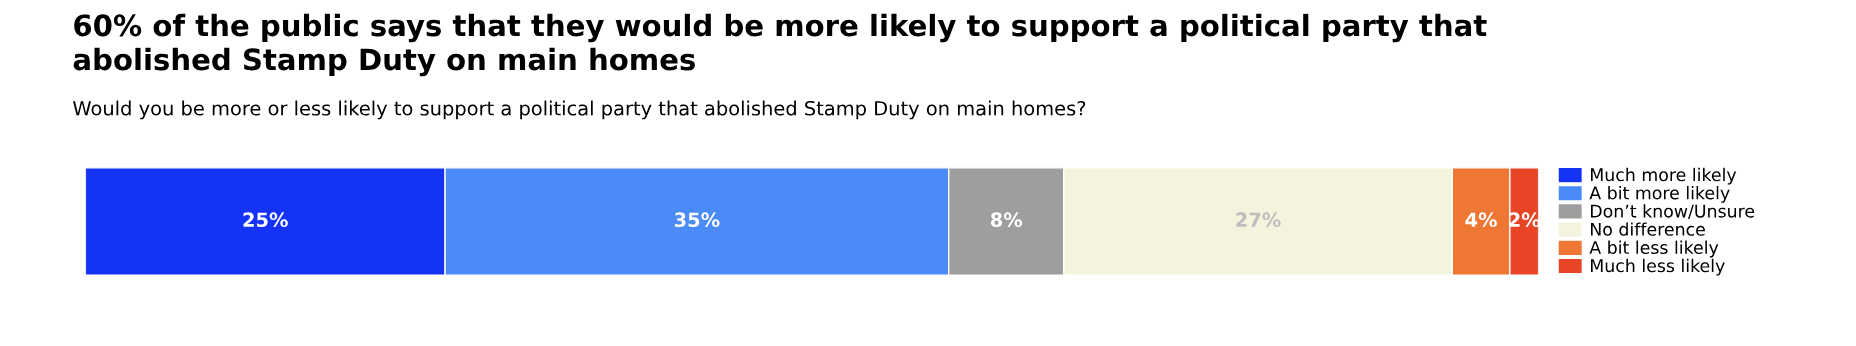 Image resolution: width=1856 pixels, height=346 pixels. Describe the element at coordinates (1658, 267) in the screenshot. I see `legend-label: Much less likely` at that location.